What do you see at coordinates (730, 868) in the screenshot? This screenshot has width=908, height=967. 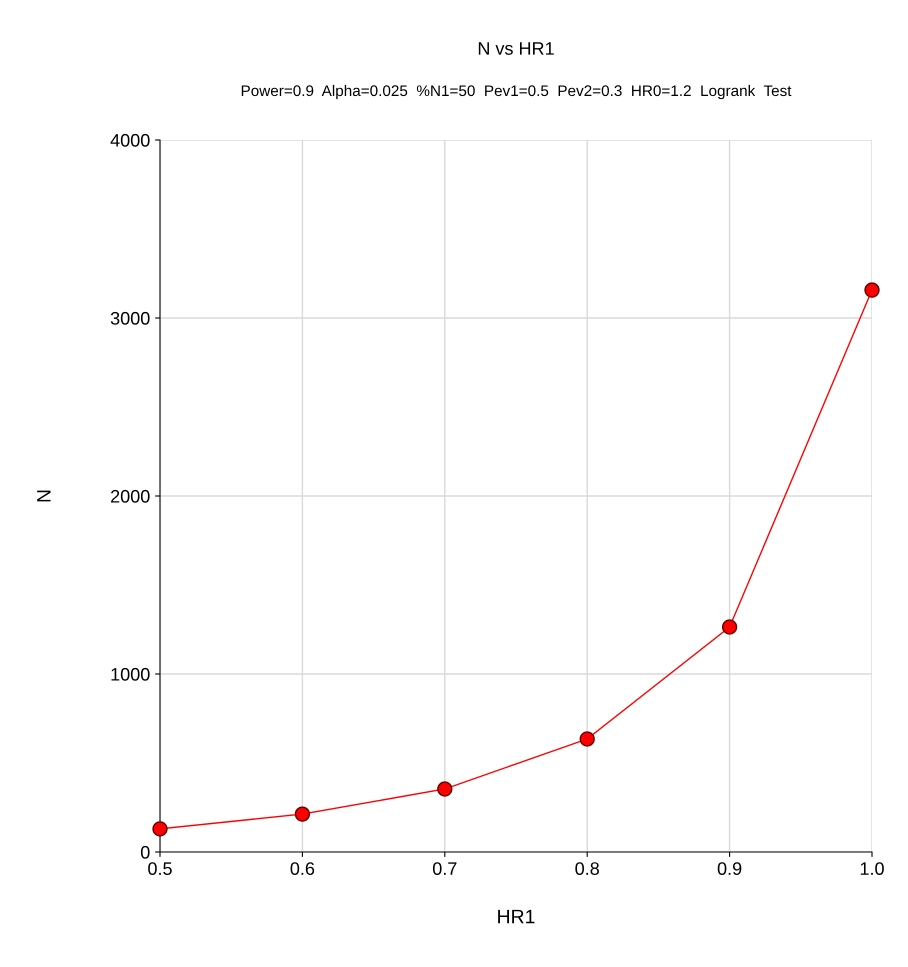 I see `x-tick-label: 0.9` at bounding box center [730, 868].